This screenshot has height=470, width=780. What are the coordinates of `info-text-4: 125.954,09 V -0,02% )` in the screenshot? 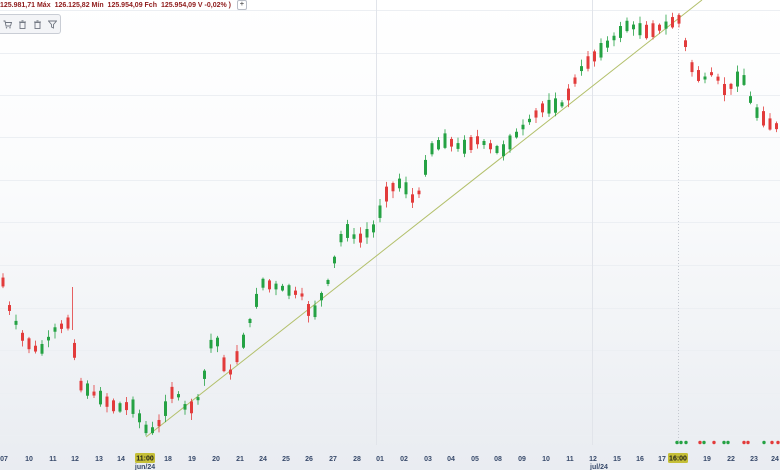 It's located at (195, 5).